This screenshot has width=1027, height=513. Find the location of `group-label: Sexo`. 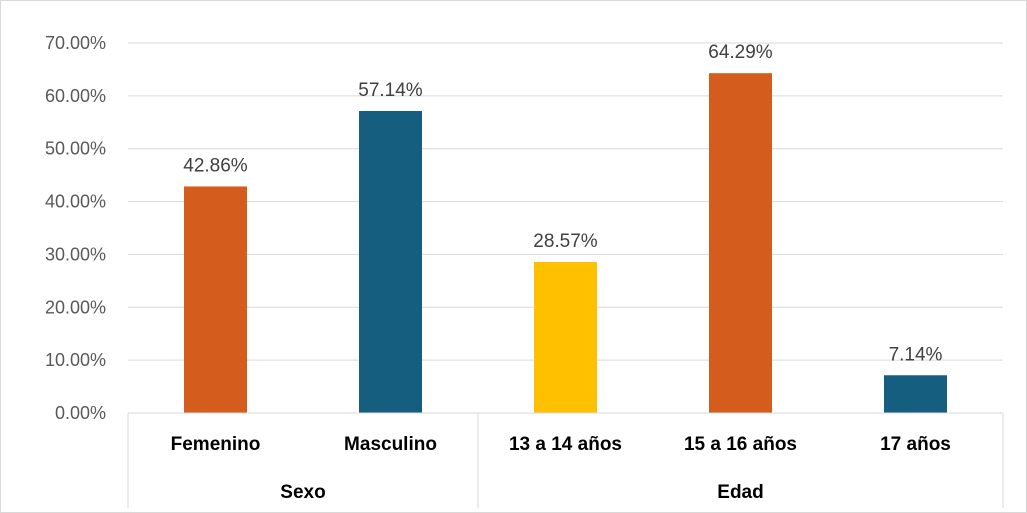

group-label: Sexo is located at coordinates (302, 492).